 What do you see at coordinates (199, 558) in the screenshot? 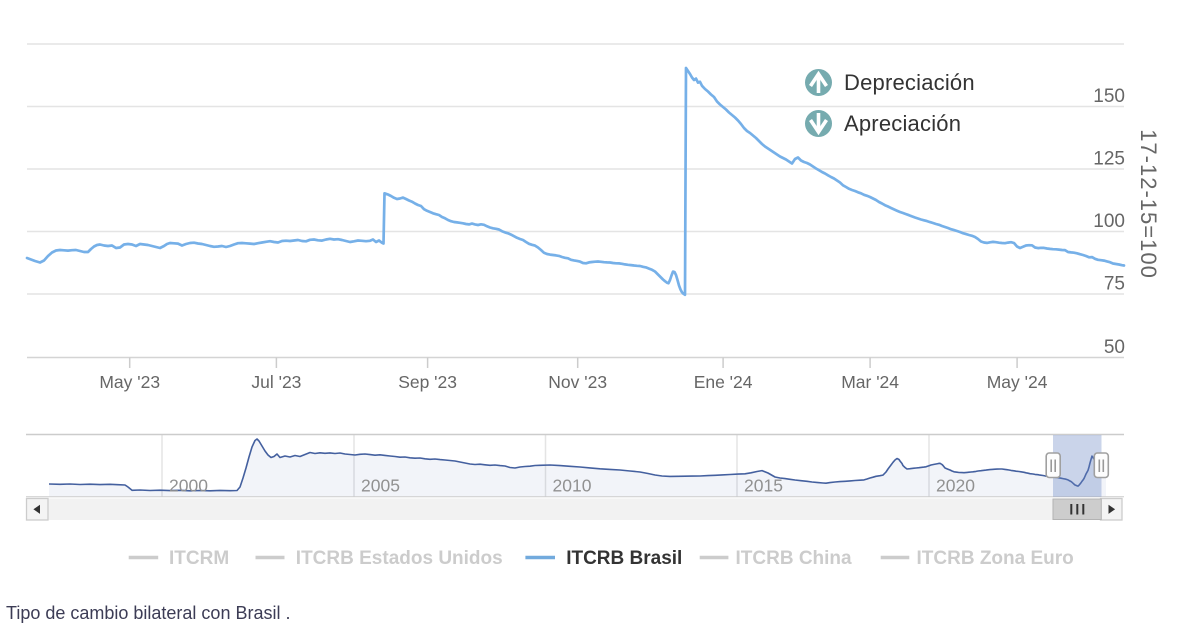
I see `svg-text: ITCRM` at bounding box center [199, 558].